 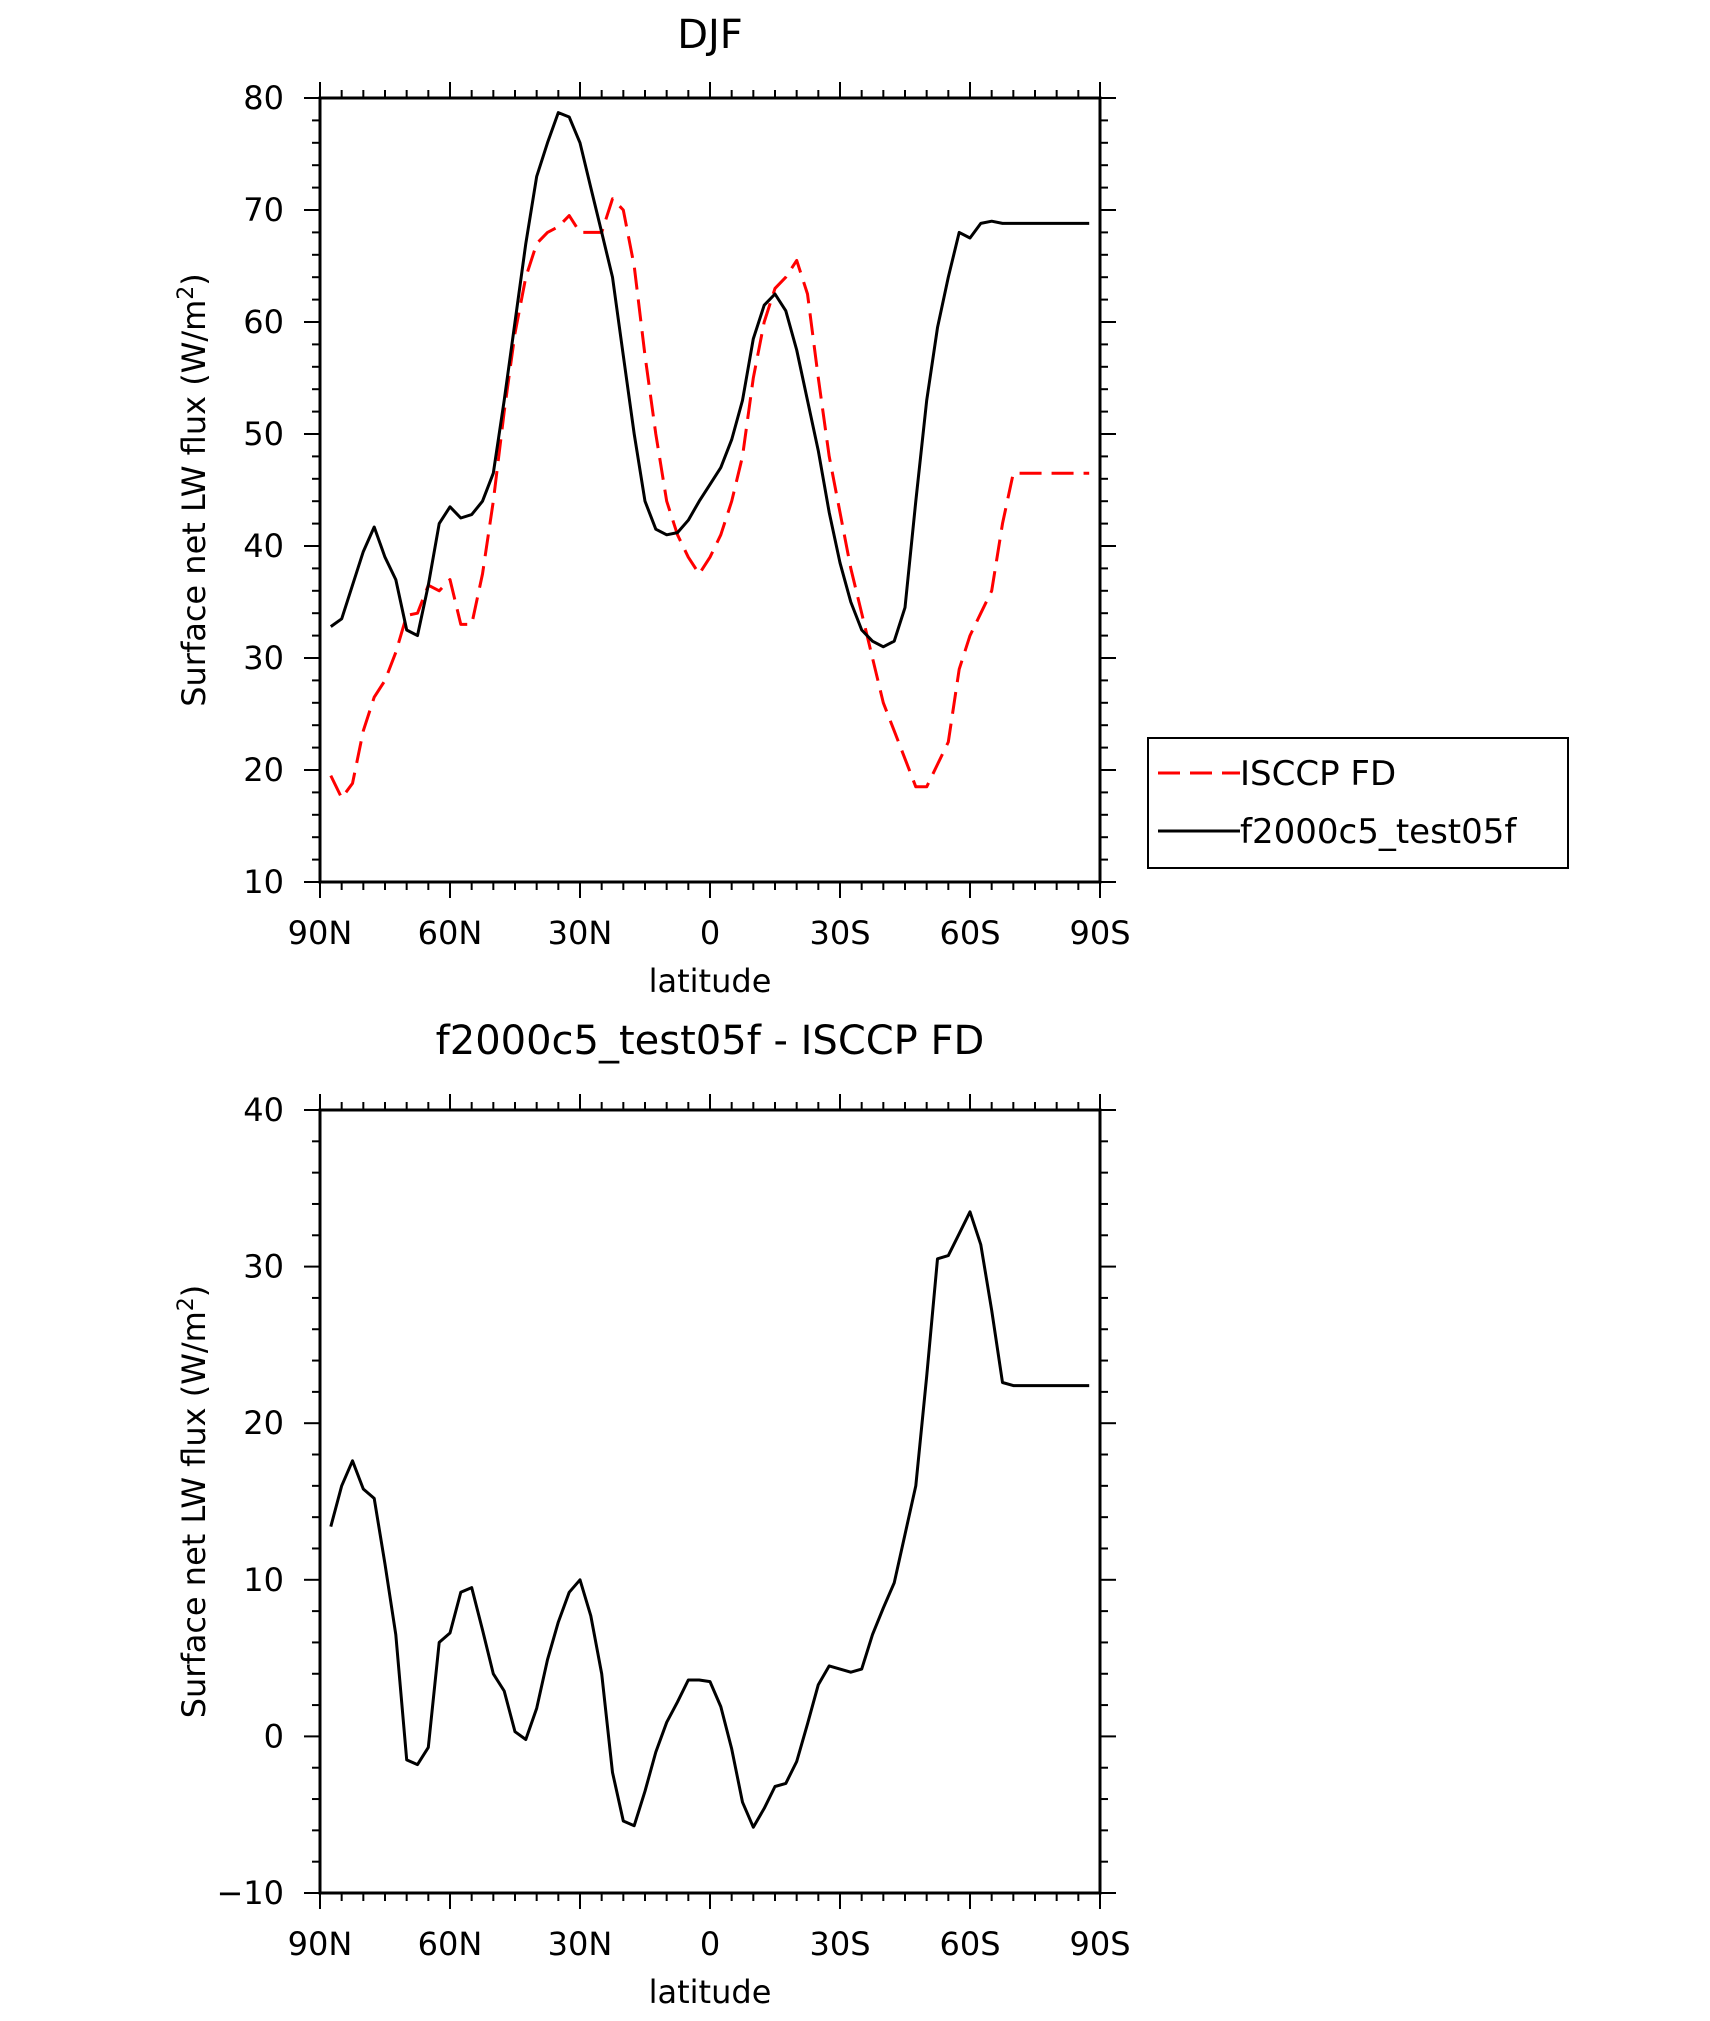 What do you see at coordinates (263, 210) in the screenshot?
I see `y-tick-label: 70` at bounding box center [263, 210].